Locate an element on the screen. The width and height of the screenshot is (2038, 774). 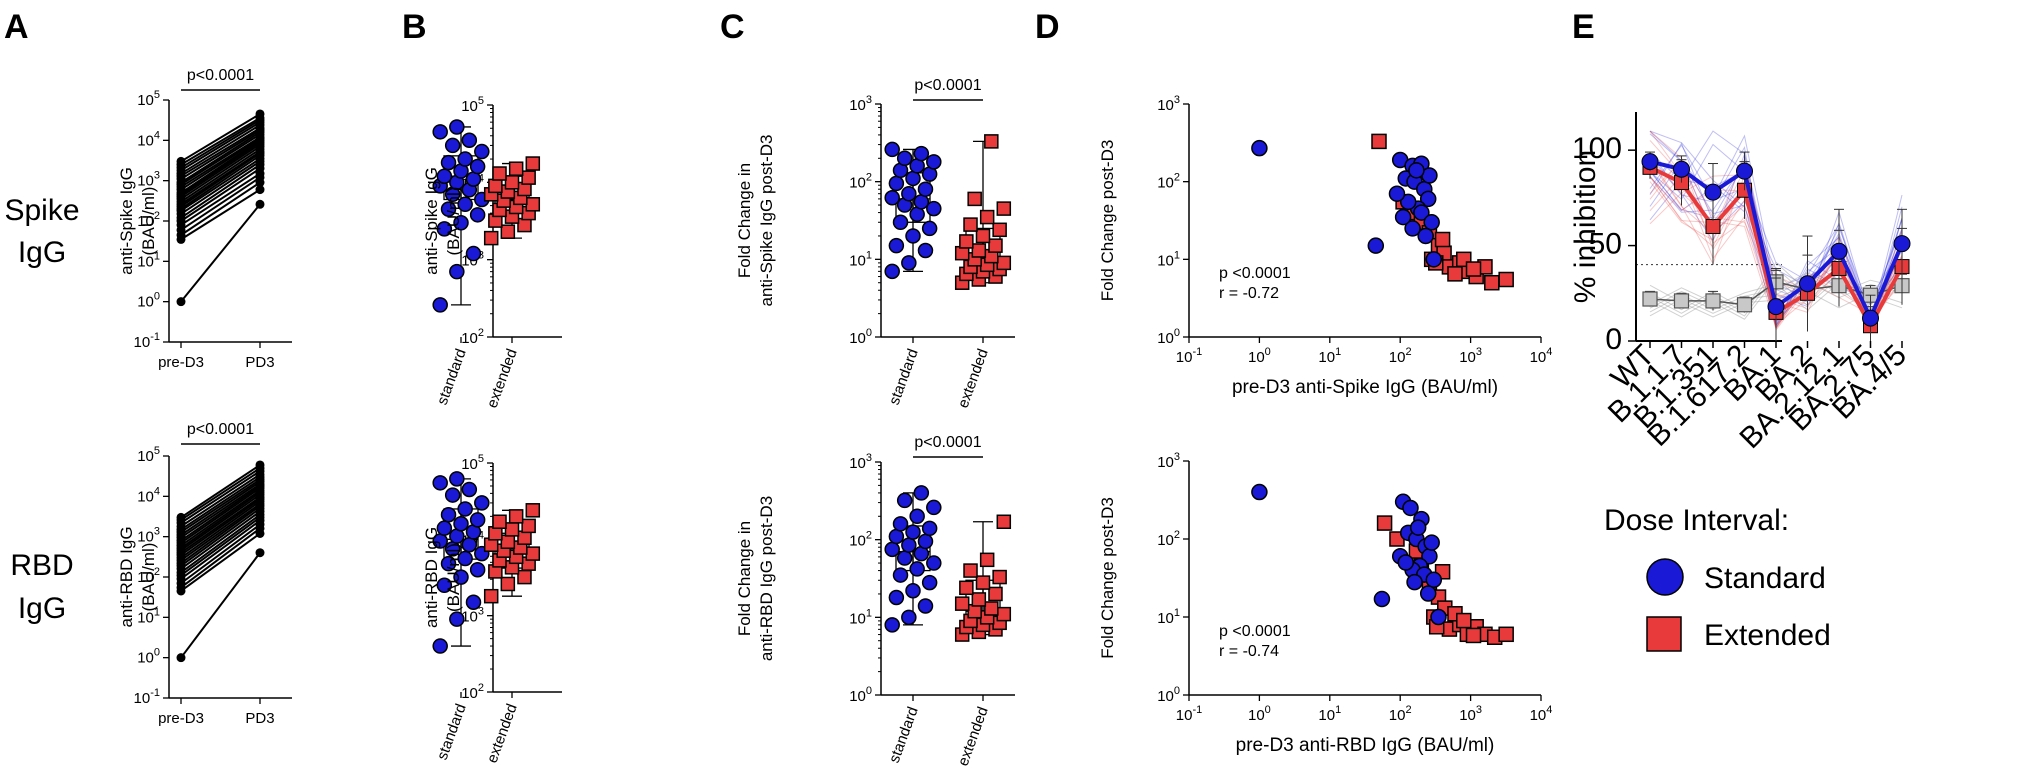
legend-extended-label: Extended is located at coordinates (1767, 635).